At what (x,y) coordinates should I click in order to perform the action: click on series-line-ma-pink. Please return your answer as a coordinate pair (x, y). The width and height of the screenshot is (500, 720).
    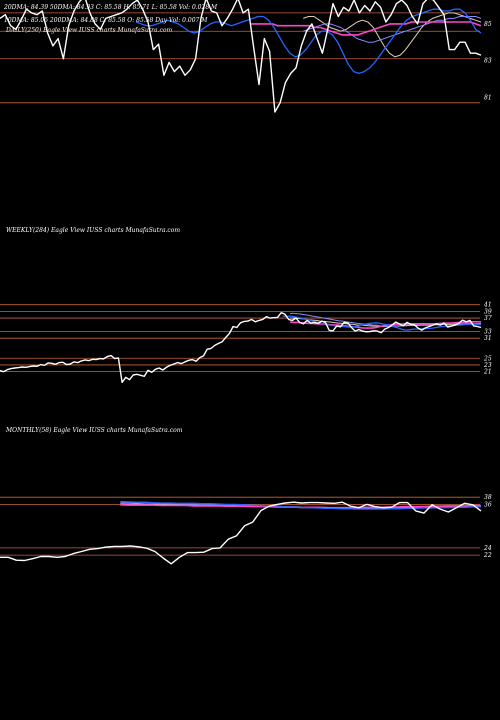
    Looking at the image, I should click on (366, 28).